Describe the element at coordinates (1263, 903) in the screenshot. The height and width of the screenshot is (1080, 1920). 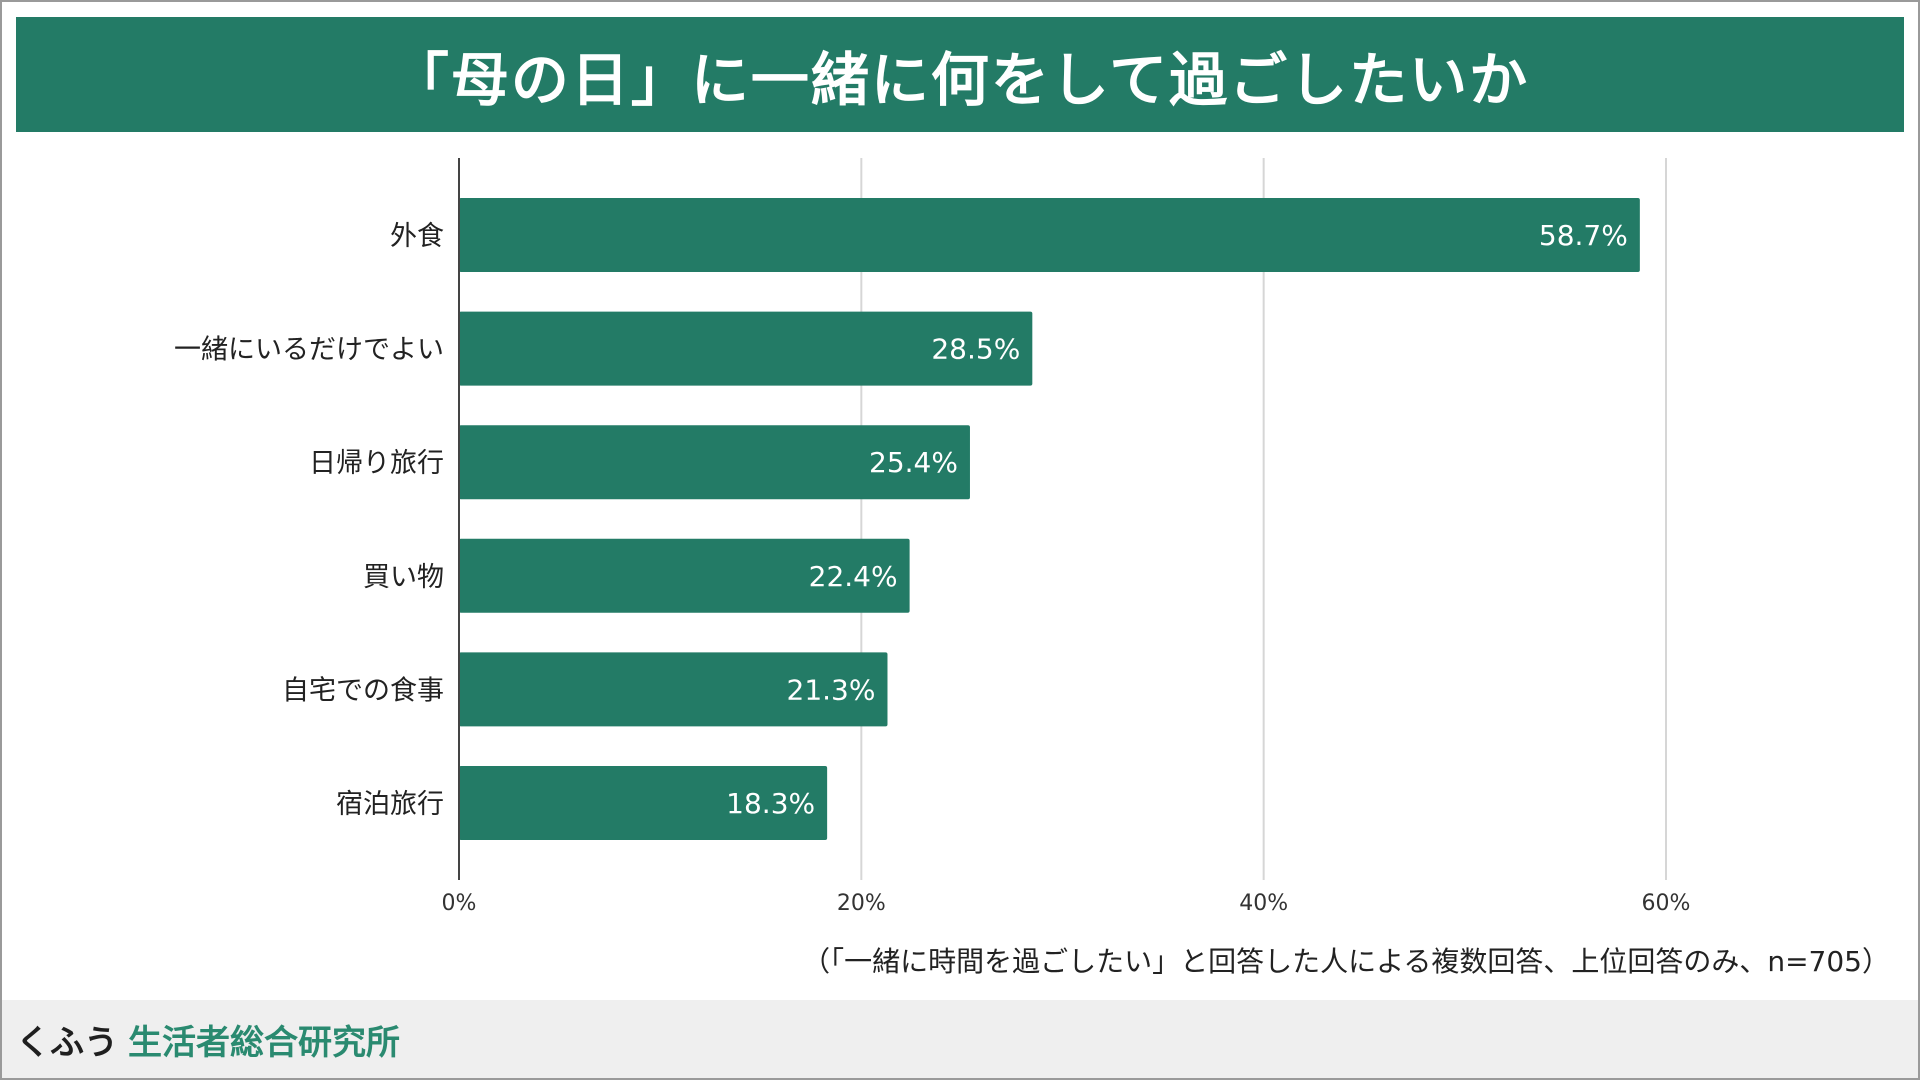
I see `x-tick-label: 40%` at that location.